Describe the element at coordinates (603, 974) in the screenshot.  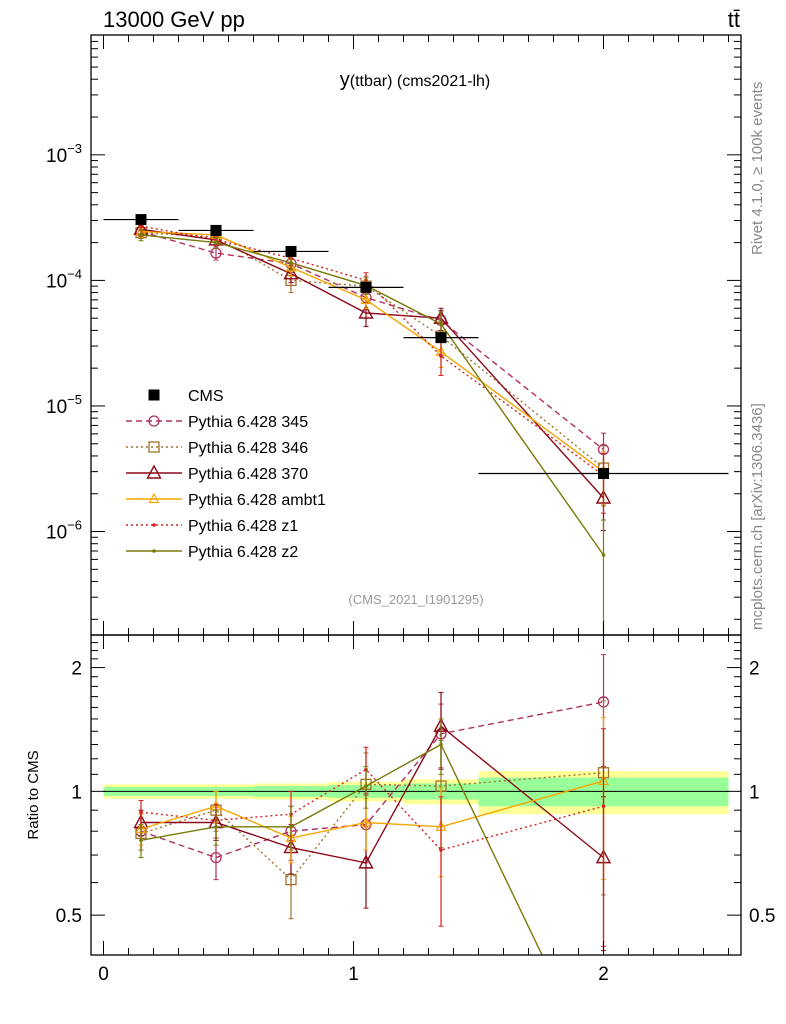
I see `x-tick-label: 2` at that location.